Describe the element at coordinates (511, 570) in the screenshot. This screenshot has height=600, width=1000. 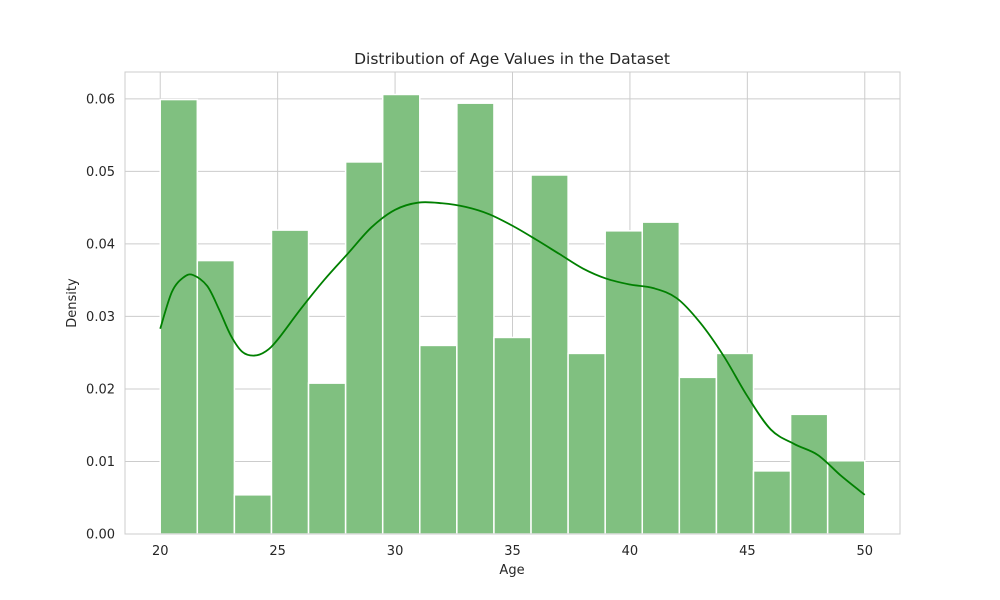
I see `x-axis-label: Age` at that location.